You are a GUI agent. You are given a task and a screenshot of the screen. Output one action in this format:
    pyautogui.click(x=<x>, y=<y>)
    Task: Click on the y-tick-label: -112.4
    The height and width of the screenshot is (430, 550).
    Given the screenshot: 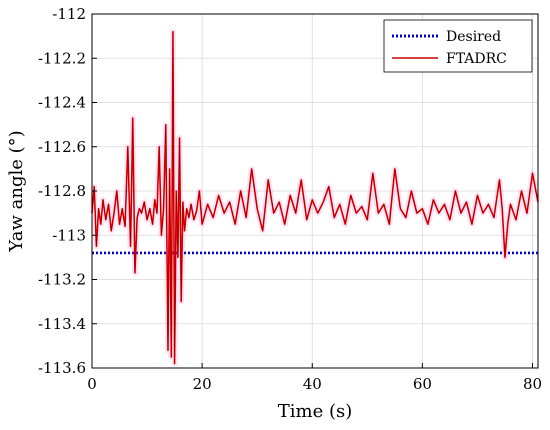 What is the action you would take?
    pyautogui.click(x=62, y=103)
    